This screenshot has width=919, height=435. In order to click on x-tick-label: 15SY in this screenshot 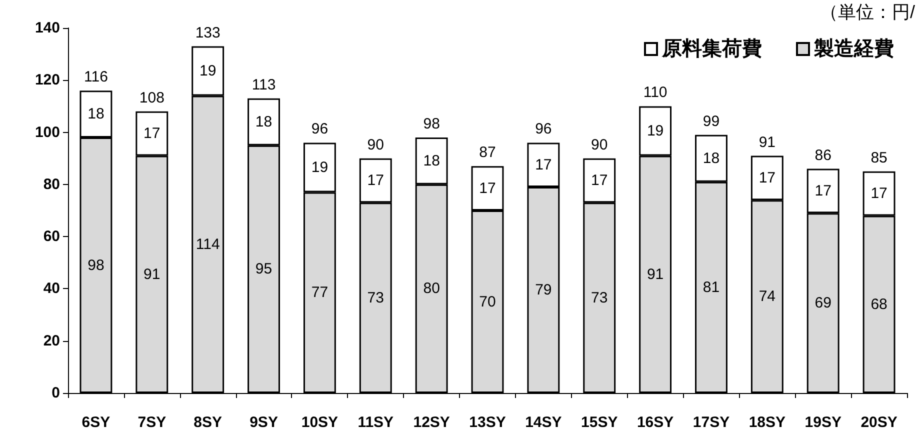, I will do `click(599, 422)`.